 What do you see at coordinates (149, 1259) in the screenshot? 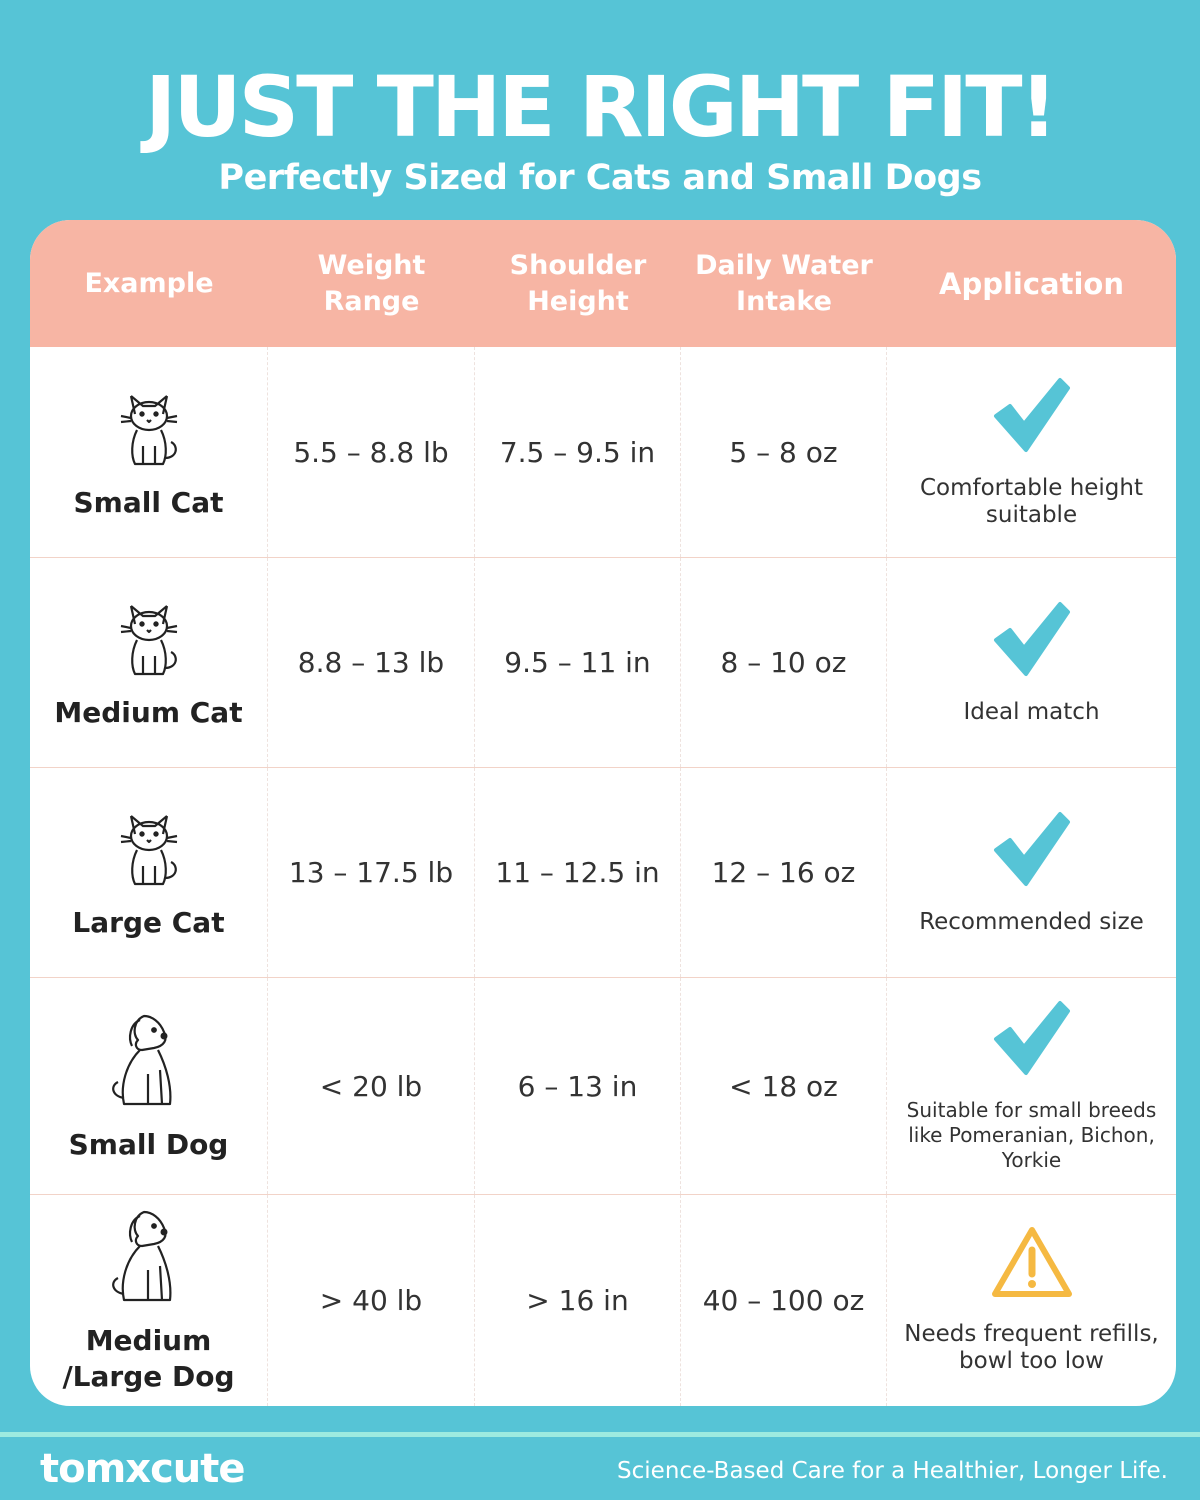
I see `large-dog-icon` at bounding box center [149, 1259].